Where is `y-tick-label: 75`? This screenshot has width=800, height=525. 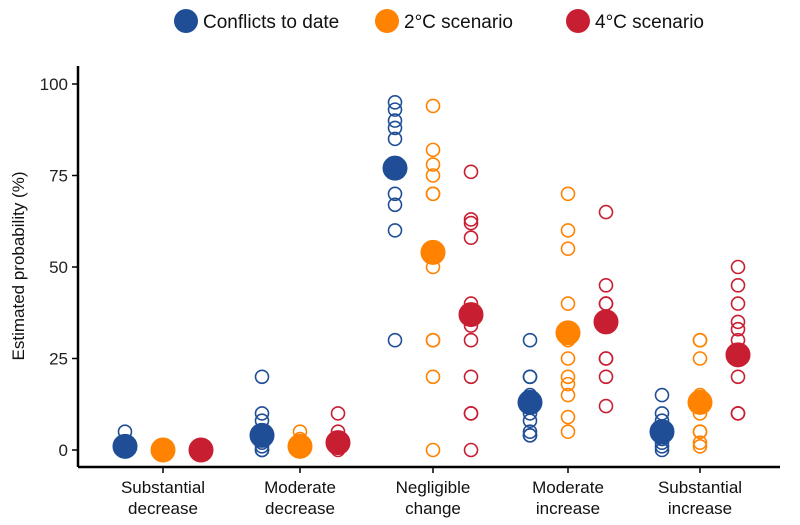
y-tick-label: 75 is located at coordinates (58, 176).